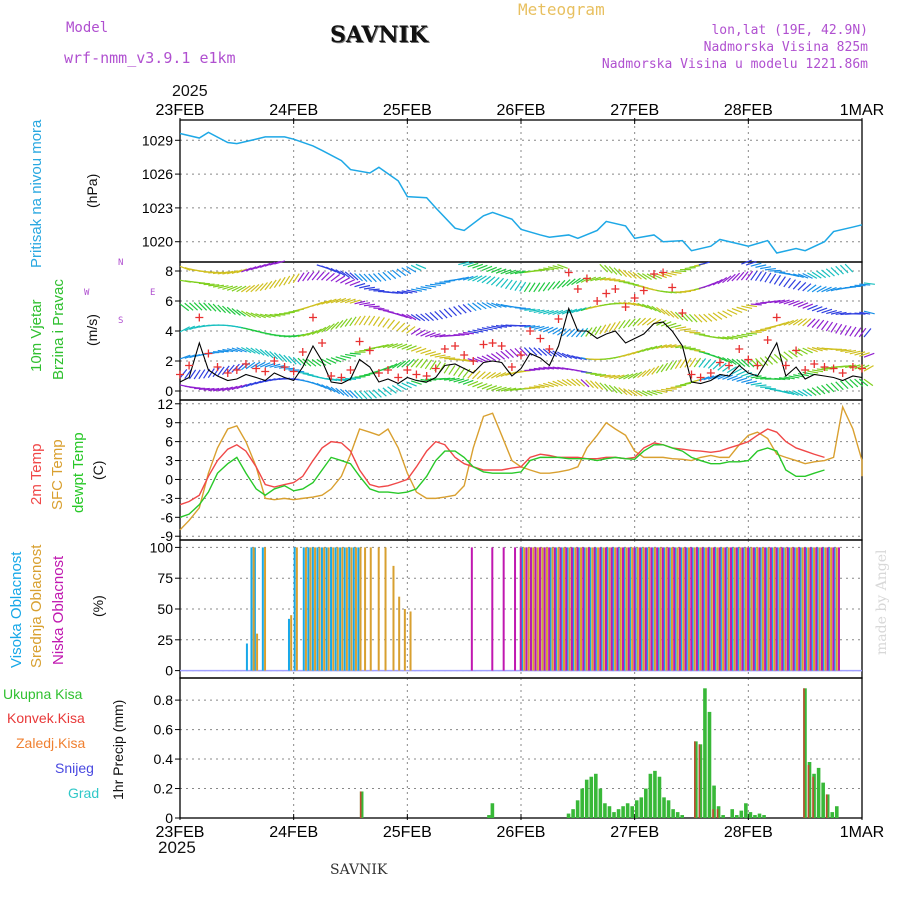  Describe the element at coordinates (862, 110) in the screenshot. I see `x-tick-label-top: 1MAR` at that location.